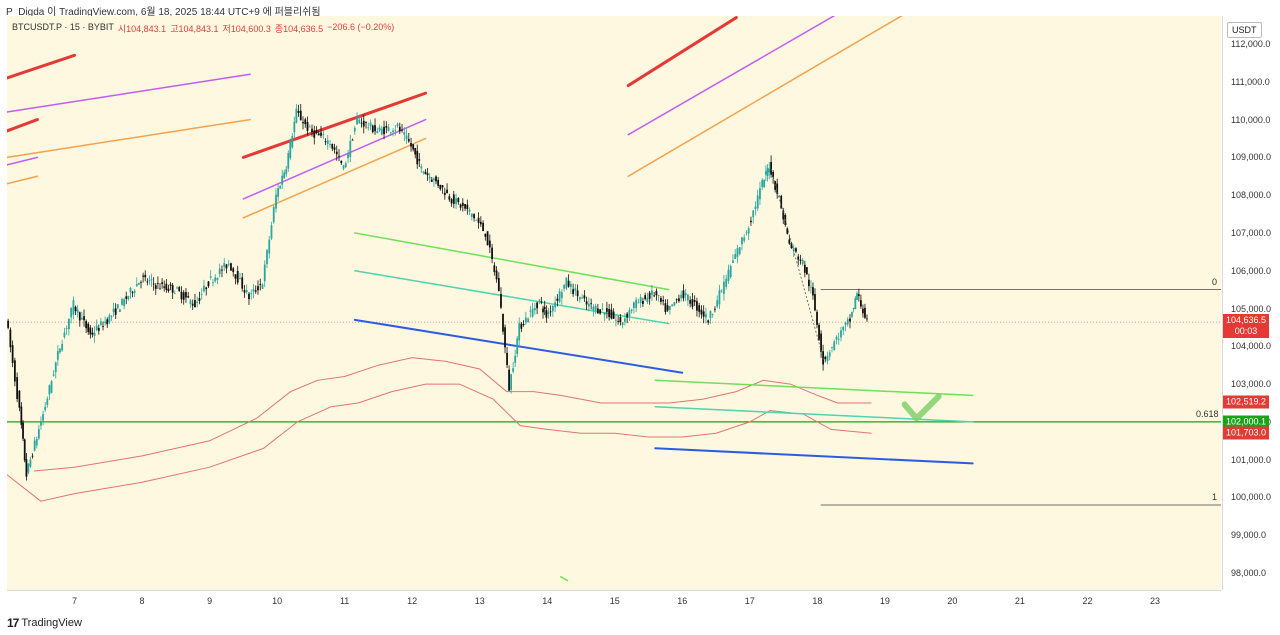 The image size is (1280, 635). Describe the element at coordinates (63, 27) in the screenshot. I see `symbol-label: BTCUSDT.P · 15 · BYBIT` at that location.